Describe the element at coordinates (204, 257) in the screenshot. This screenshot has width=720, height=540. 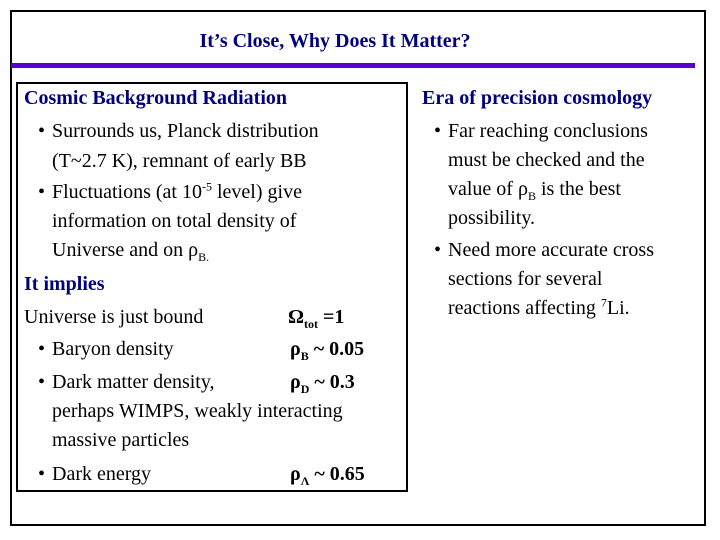
I see `rho-subscript: B.` at that location.